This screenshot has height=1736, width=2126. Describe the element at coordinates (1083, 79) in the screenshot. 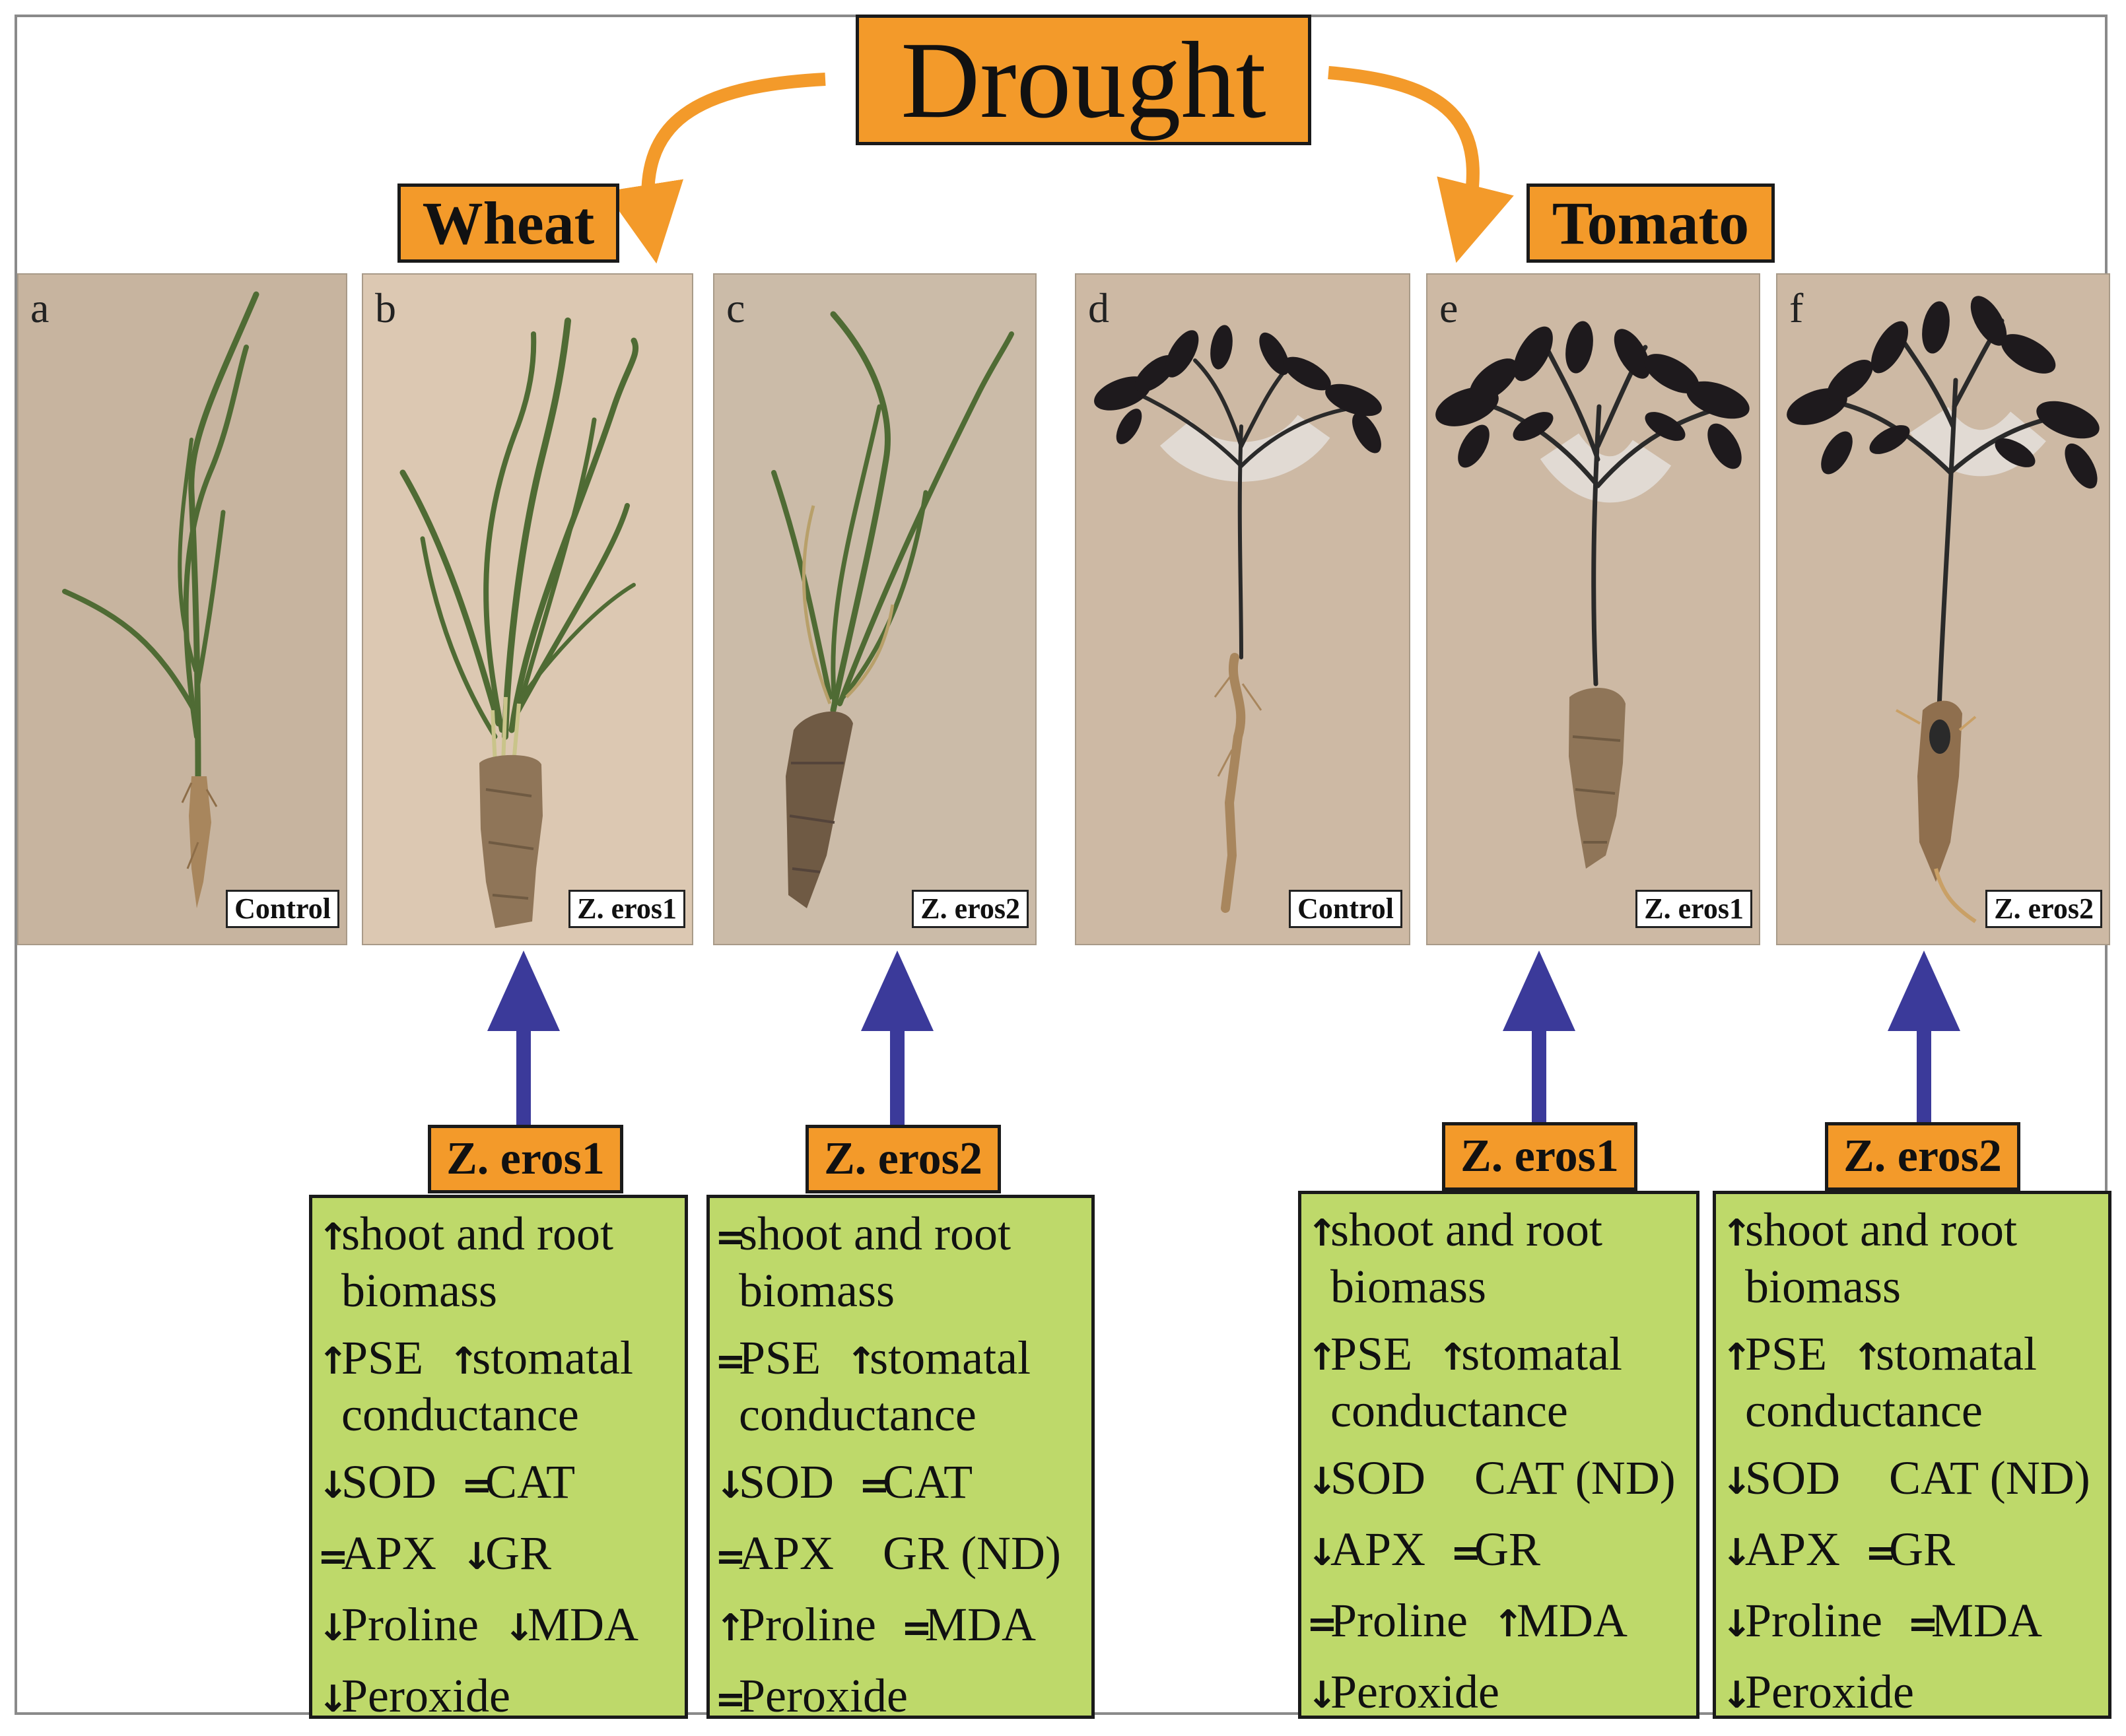

I see `stress-title: Drought` at that location.